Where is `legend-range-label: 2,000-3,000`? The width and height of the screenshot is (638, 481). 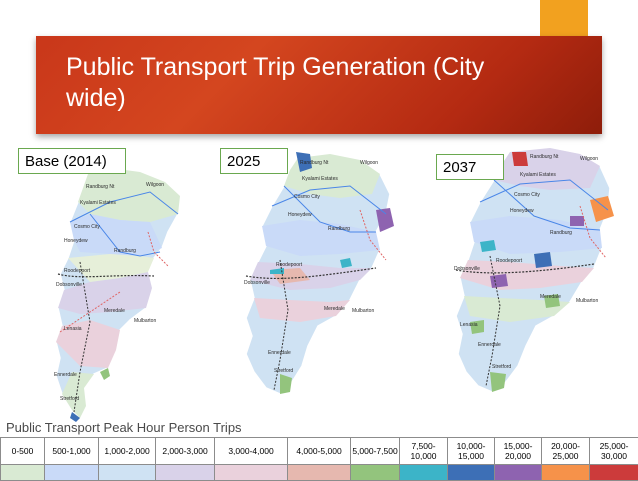 legend-range-label: 2,000-3,000 is located at coordinates (185, 451).